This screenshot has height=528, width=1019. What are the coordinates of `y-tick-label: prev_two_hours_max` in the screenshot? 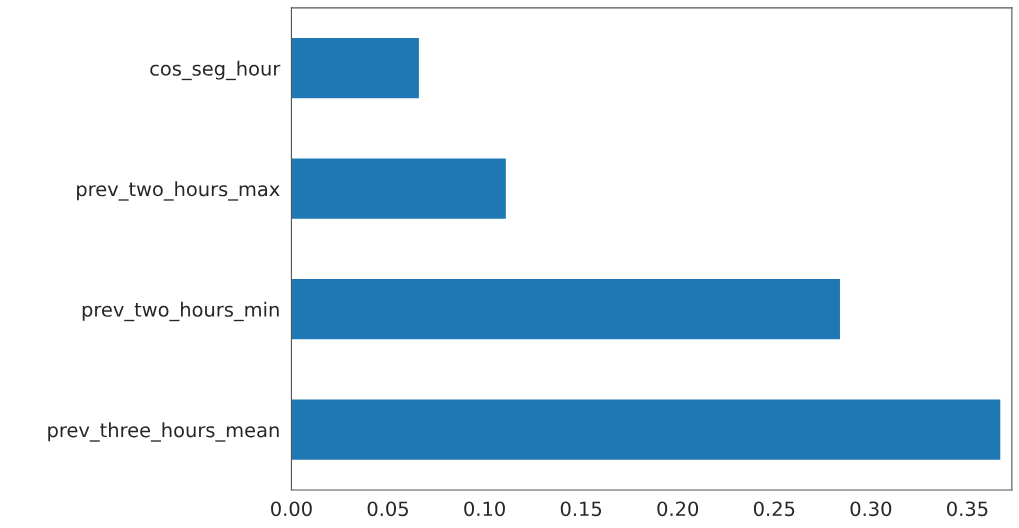 It's located at (178, 191).